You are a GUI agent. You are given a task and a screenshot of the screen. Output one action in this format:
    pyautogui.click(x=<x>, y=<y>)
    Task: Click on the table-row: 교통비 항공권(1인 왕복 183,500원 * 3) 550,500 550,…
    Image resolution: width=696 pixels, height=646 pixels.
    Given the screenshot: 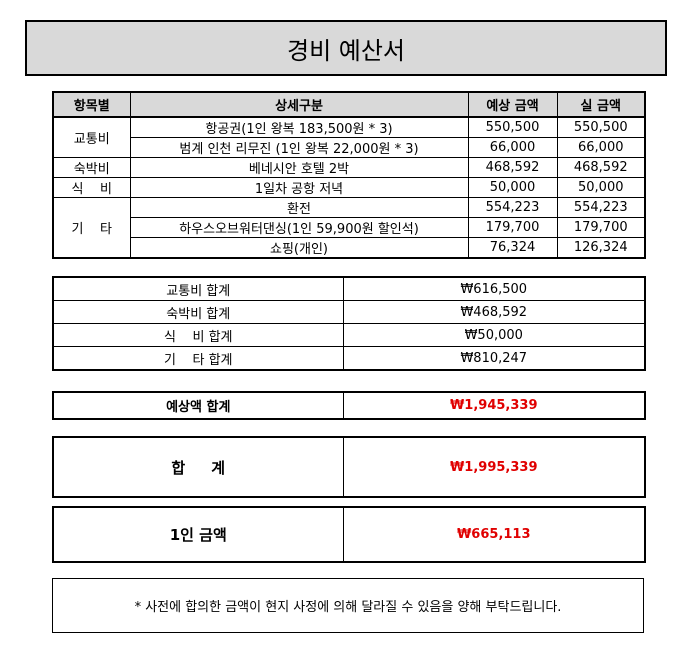 What is the action you would take?
    pyautogui.click(x=349, y=137)
    